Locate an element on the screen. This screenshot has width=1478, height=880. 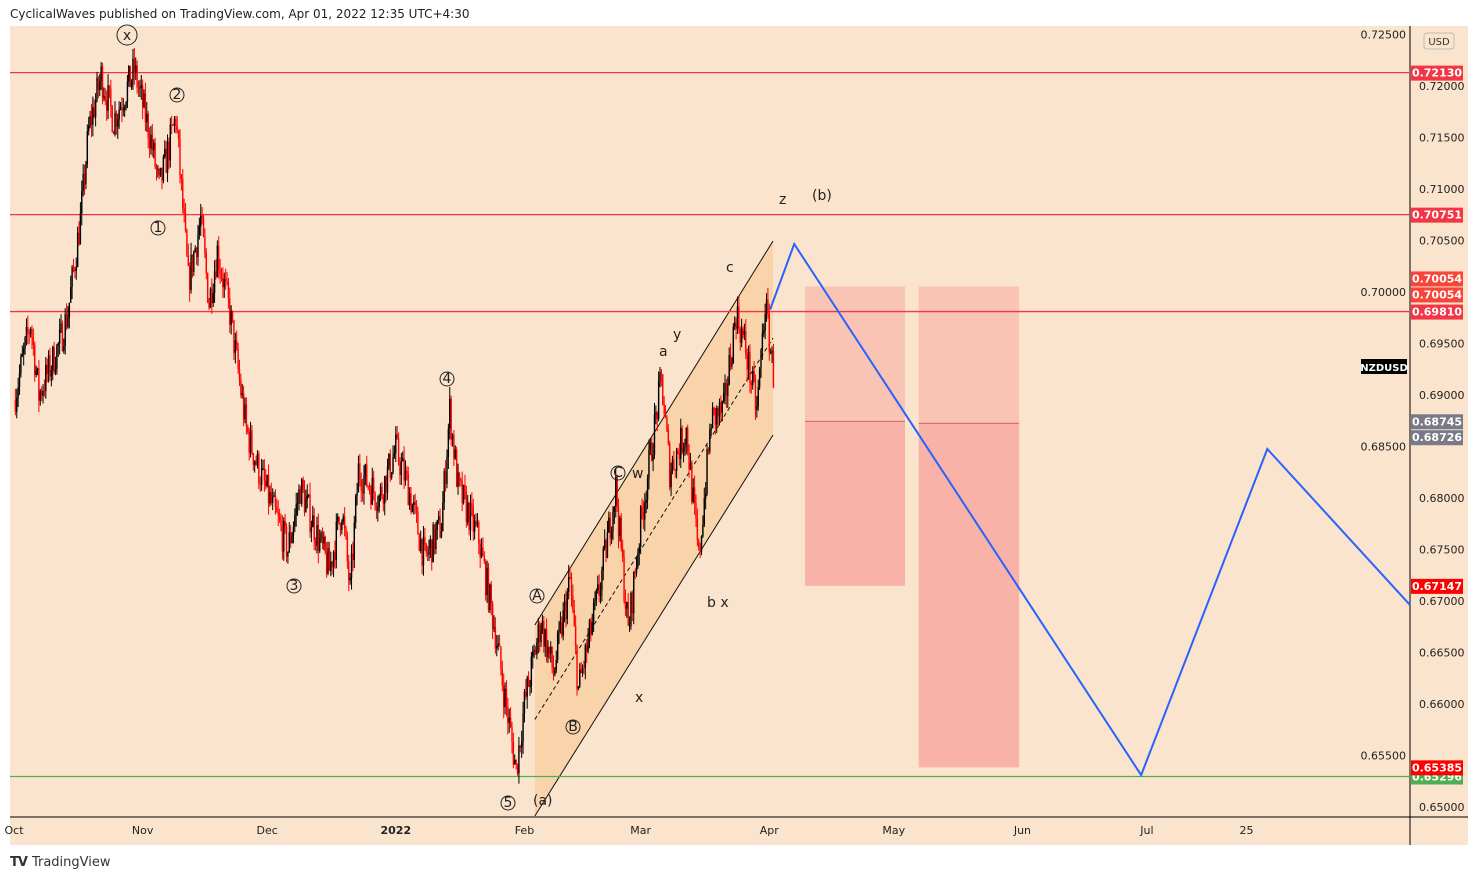
wave-label: A is located at coordinates (537, 596).